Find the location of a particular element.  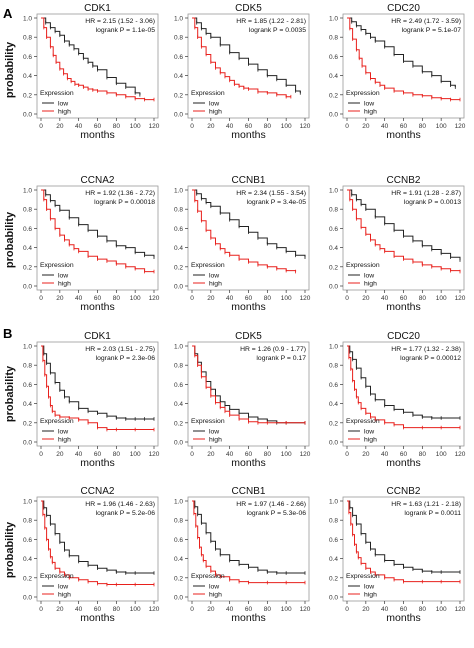

hr-text: HR = 2.49 (1.72 - 3.59) is located at coordinates (426, 21).